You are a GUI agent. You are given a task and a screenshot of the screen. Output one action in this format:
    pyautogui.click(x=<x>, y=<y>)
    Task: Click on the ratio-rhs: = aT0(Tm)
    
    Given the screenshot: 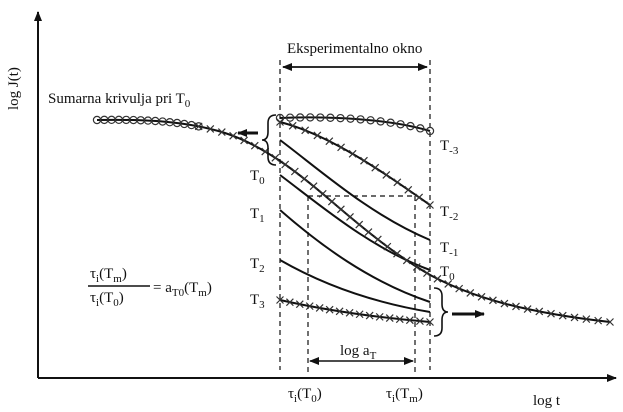 What is the action you would take?
    pyautogui.click(x=182, y=289)
    